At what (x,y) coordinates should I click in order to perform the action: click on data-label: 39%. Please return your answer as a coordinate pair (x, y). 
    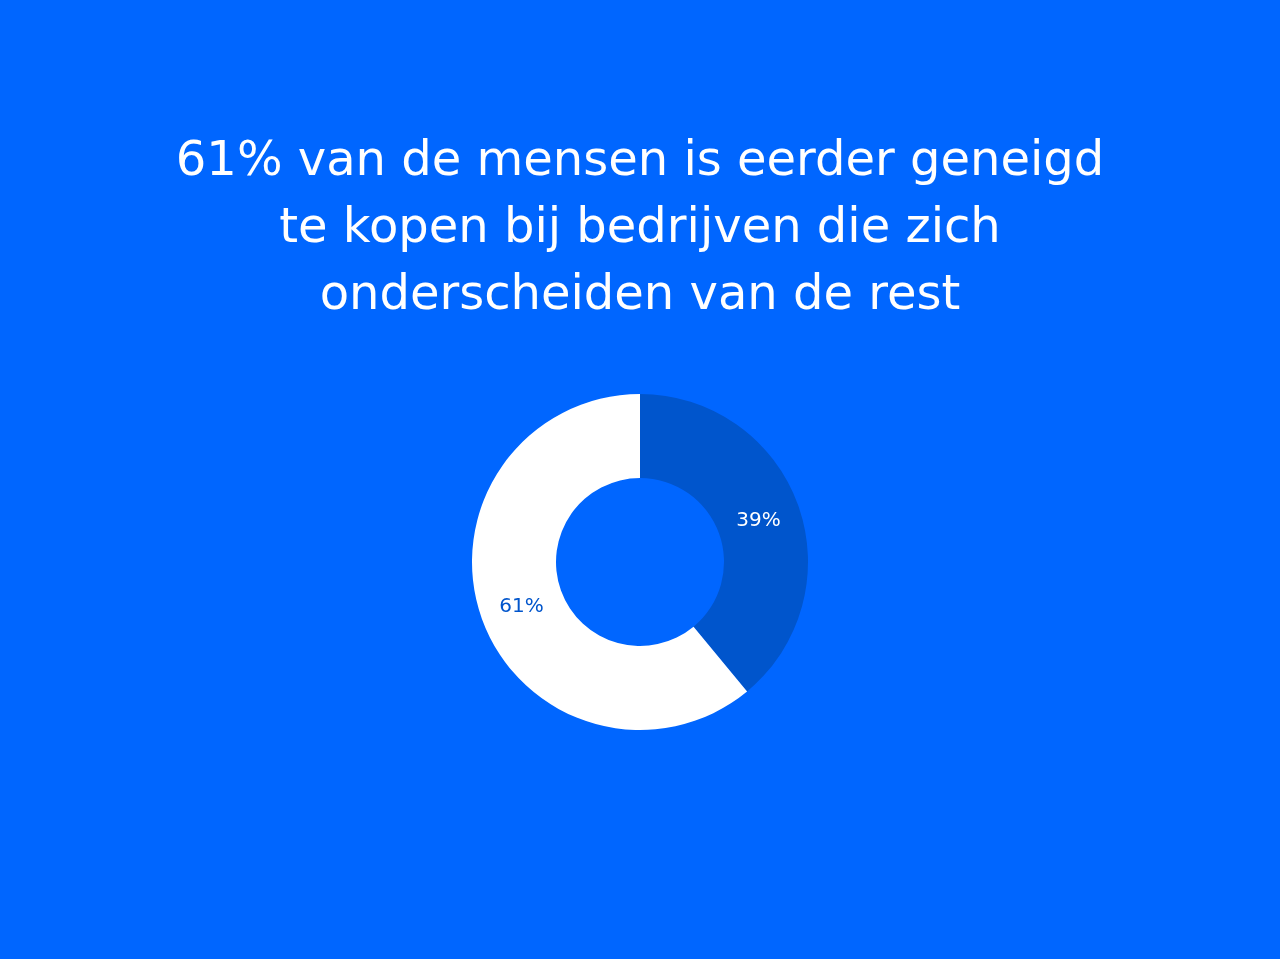
    Looking at the image, I should click on (758, 519).